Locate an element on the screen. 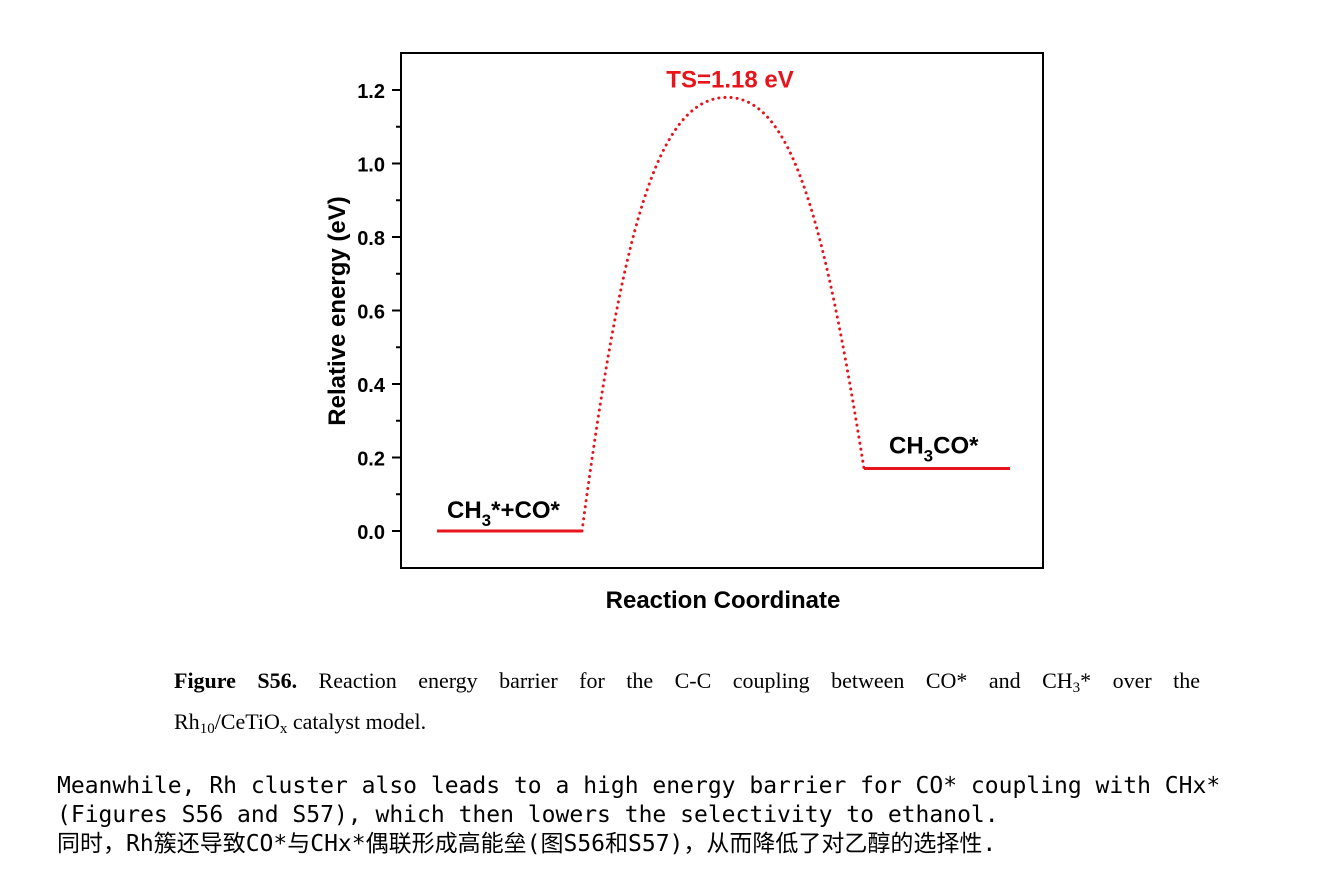 The height and width of the screenshot is (895, 1333). caption-line-2: Rh10/CeTiOx catalyst model. is located at coordinates (300, 723).